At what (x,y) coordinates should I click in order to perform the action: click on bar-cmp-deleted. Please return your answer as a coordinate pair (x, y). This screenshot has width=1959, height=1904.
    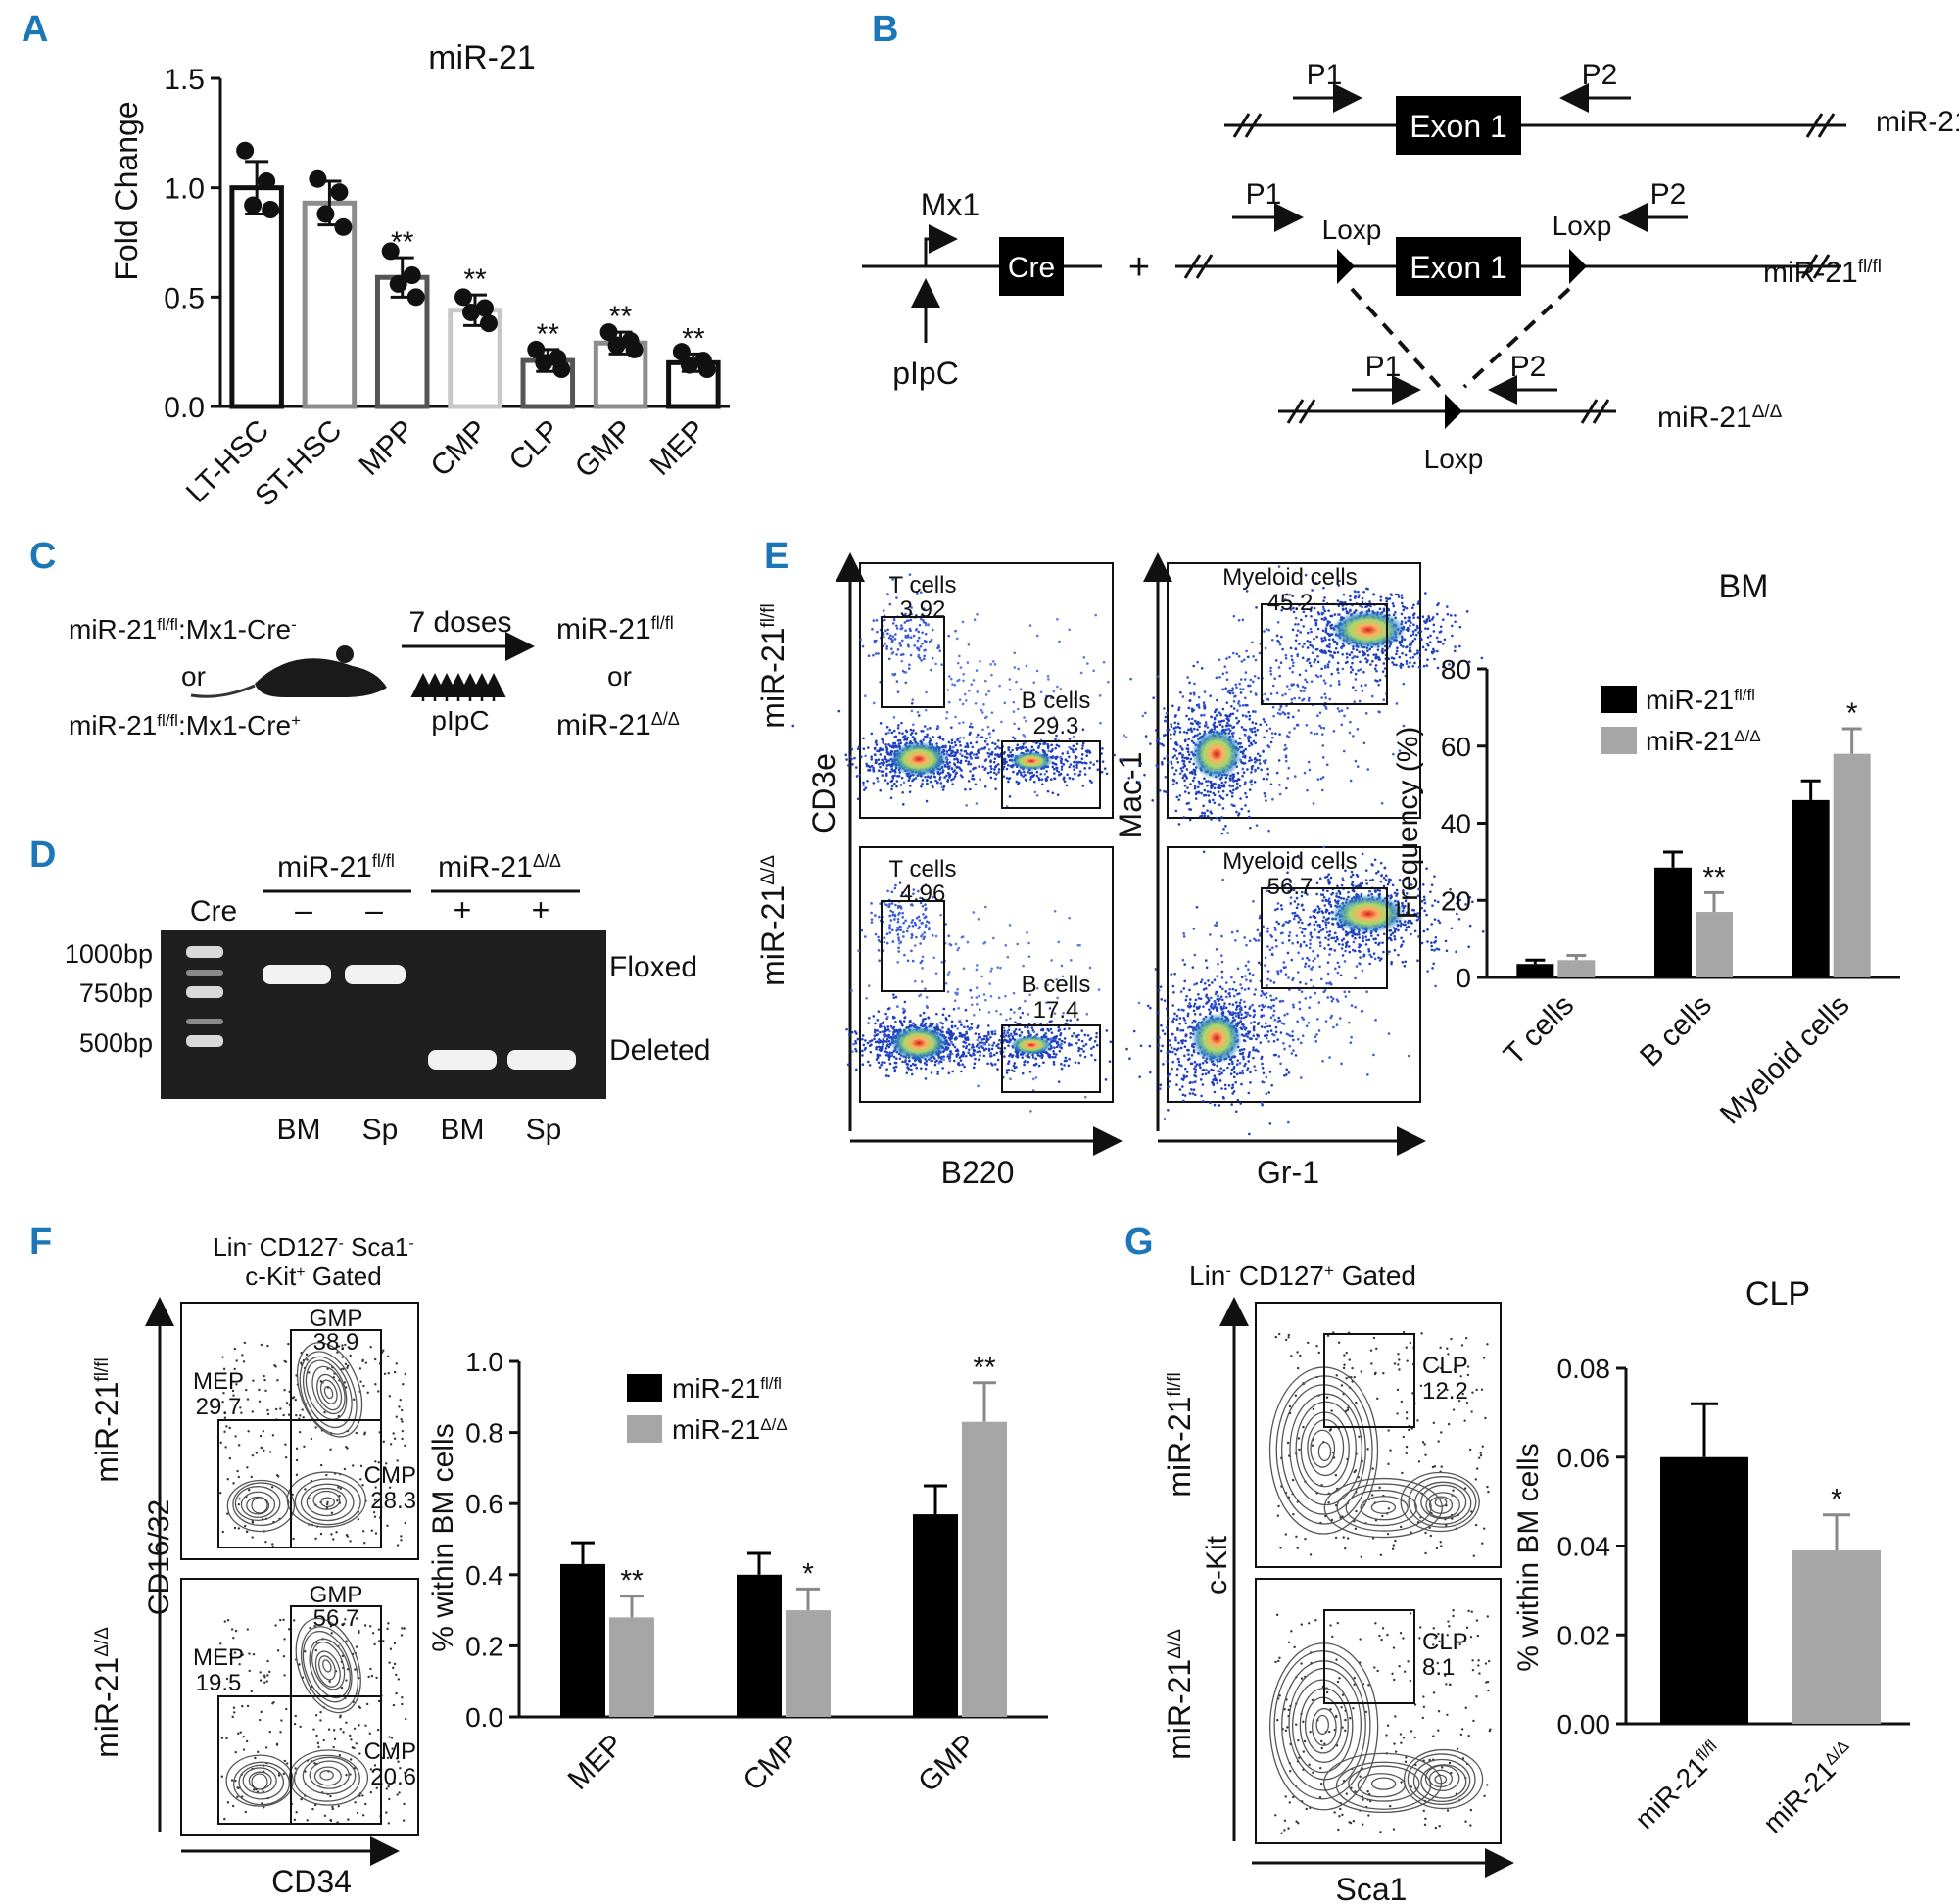
    Looking at the image, I should click on (808, 1663).